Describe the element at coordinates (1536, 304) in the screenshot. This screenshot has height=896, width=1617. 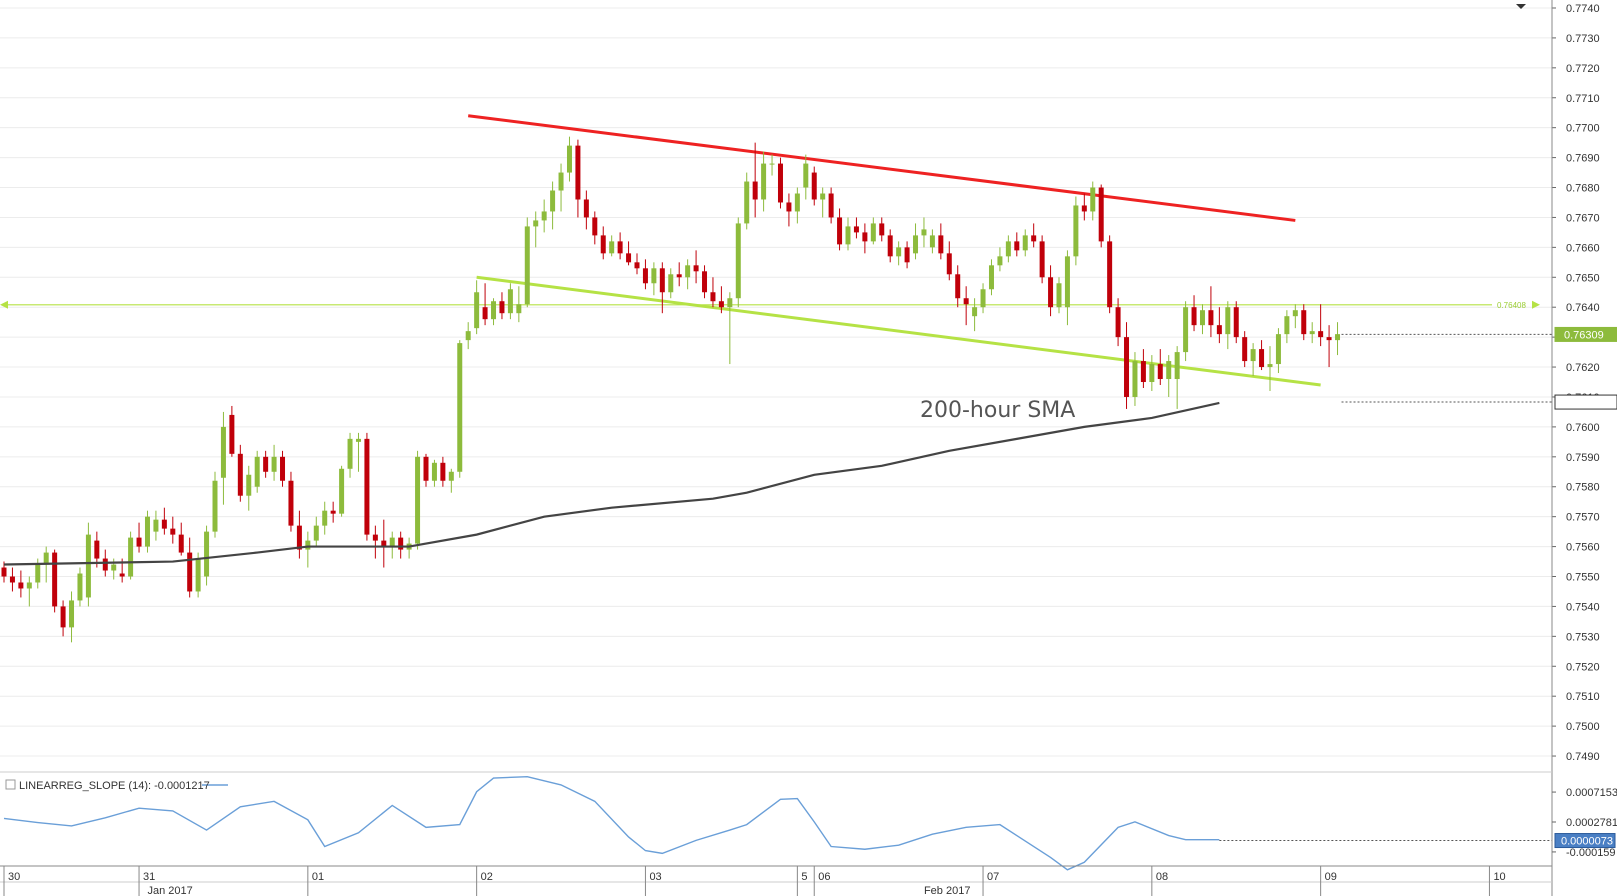
I see `arrow-right-icon` at that location.